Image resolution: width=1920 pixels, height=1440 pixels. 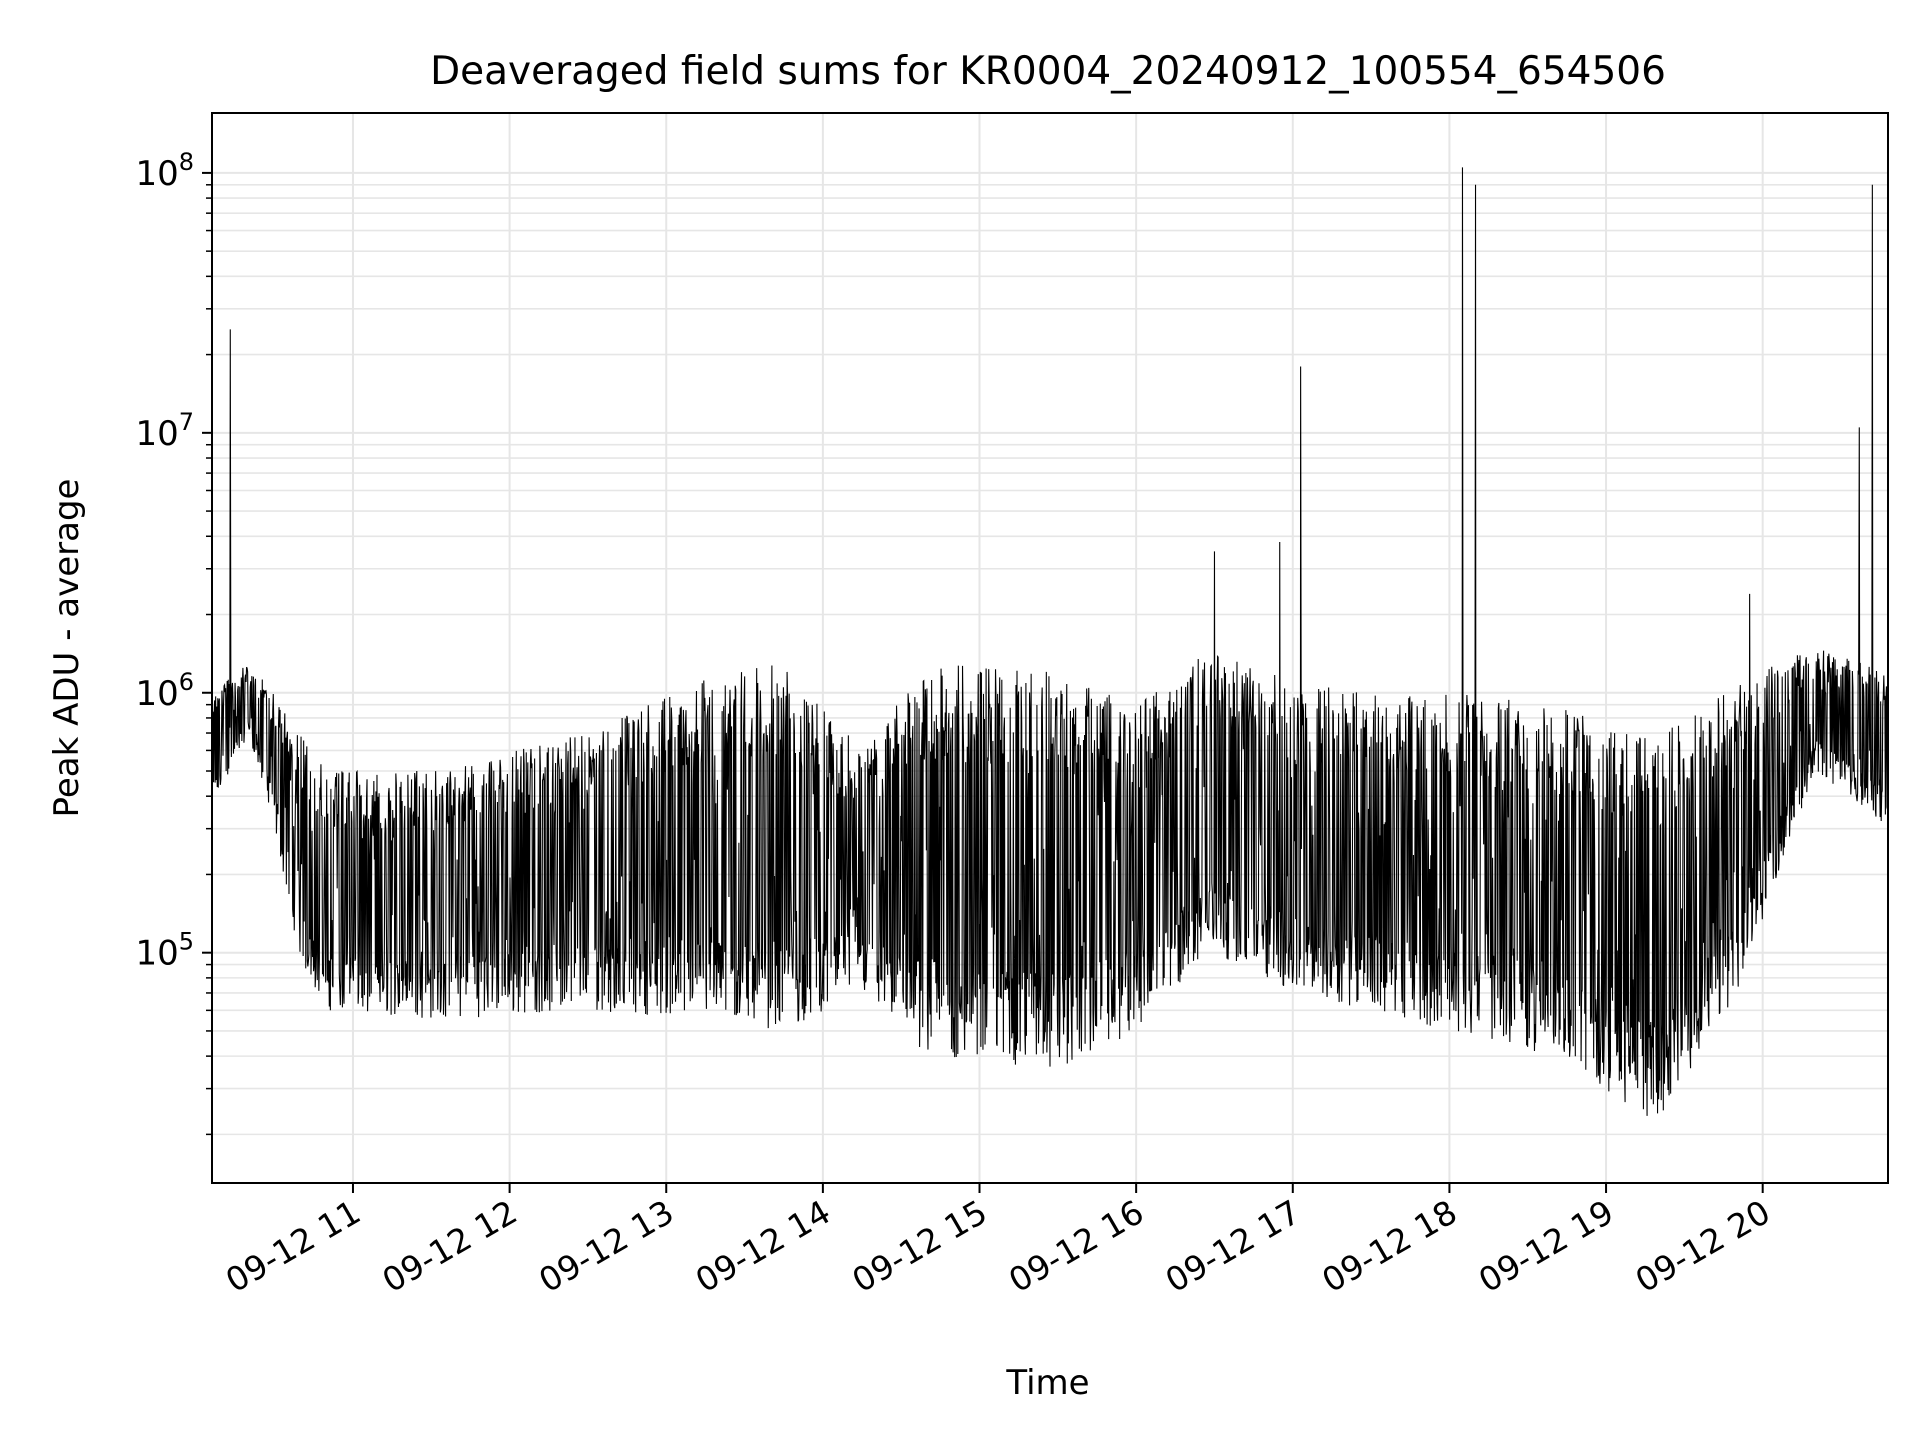 What do you see at coordinates (1389, 1246) in the screenshot?
I see `x-tick-label: 09-12 18` at bounding box center [1389, 1246].